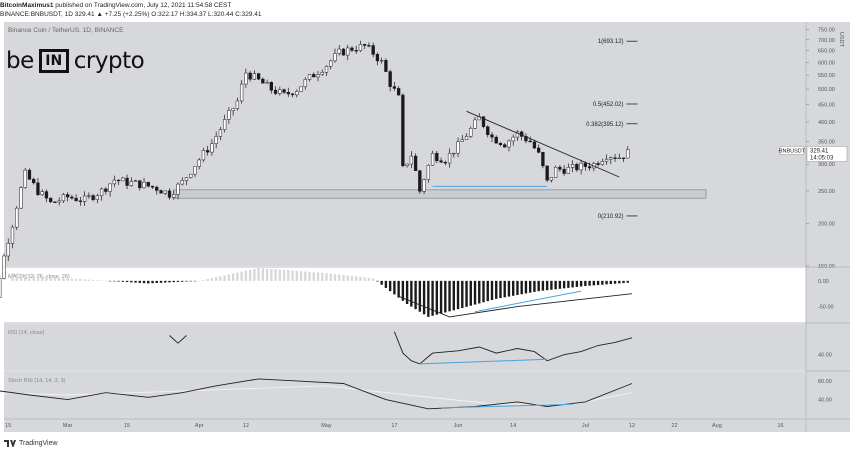 The width and height of the screenshot is (850, 453). I want to click on time-tick-label: 12, so click(632, 426).